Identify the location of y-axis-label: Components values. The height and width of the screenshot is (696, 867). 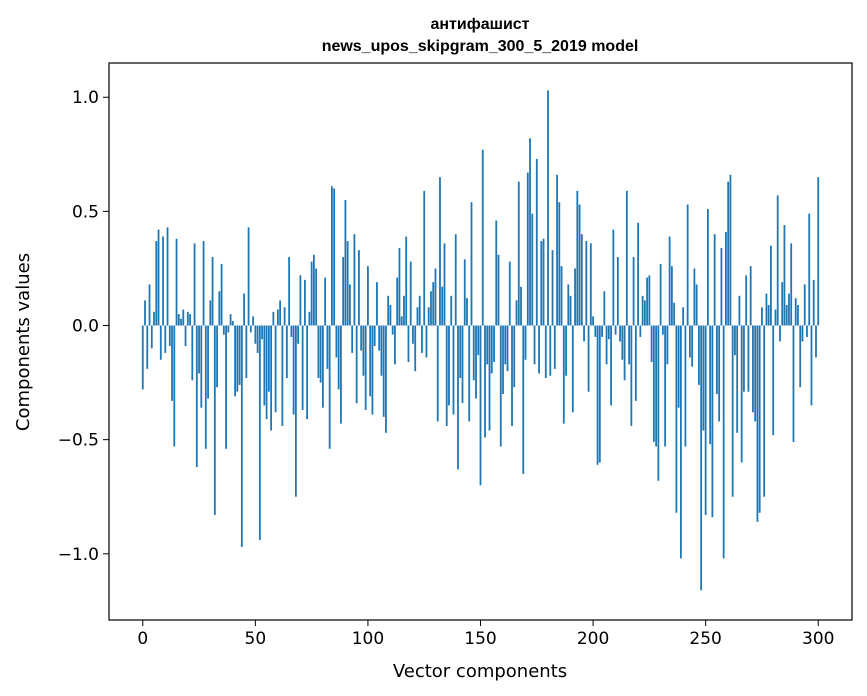
(23, 342).